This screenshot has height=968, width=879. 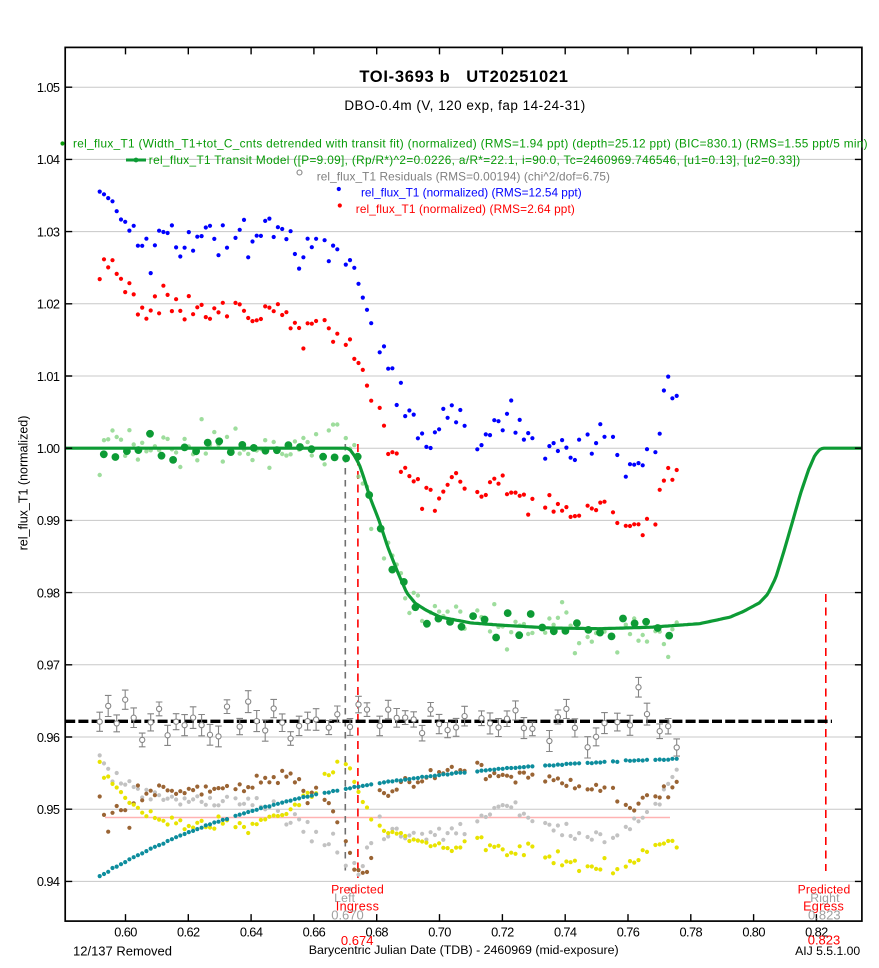 I want to click on svg-text: 1.04, so click(x=48, y=159).